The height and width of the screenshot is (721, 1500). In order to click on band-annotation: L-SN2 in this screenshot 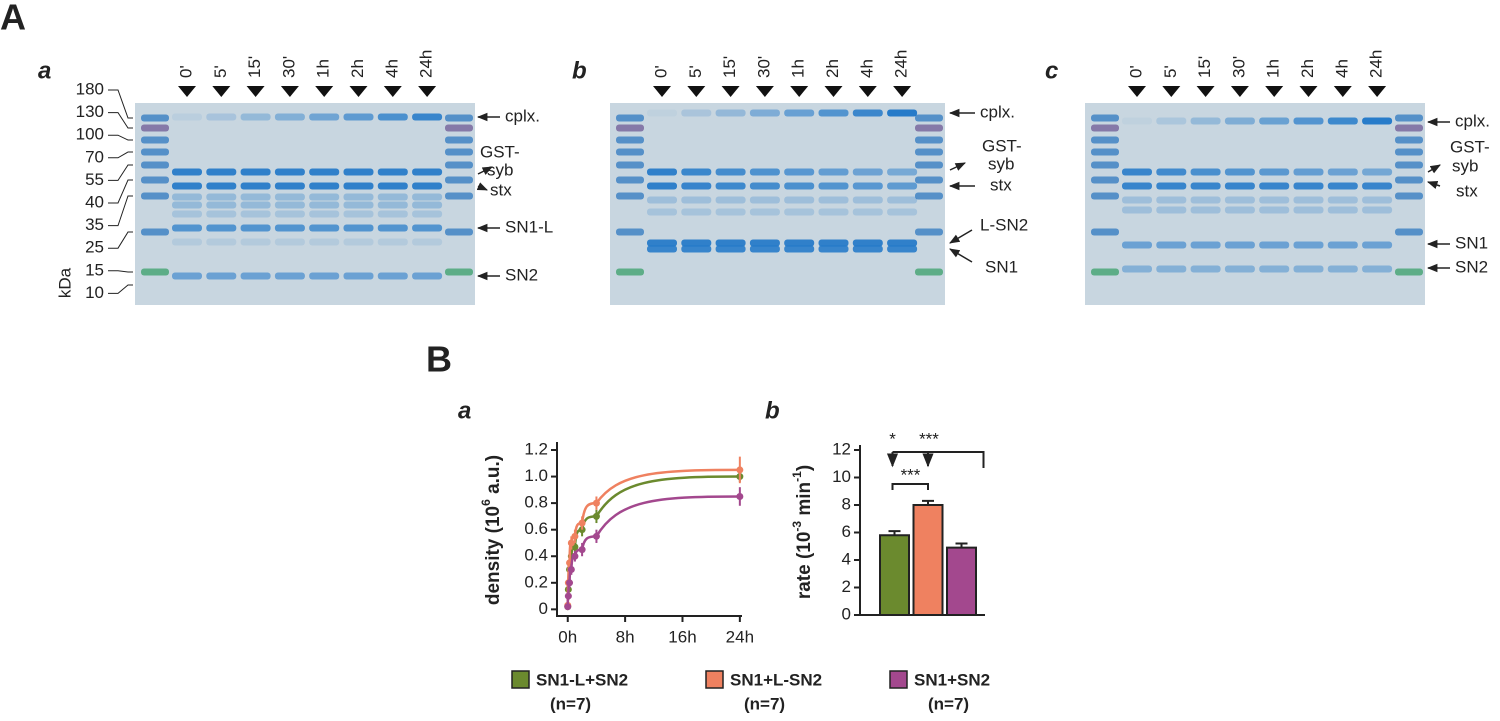, I will do `click(1004, 224)`.